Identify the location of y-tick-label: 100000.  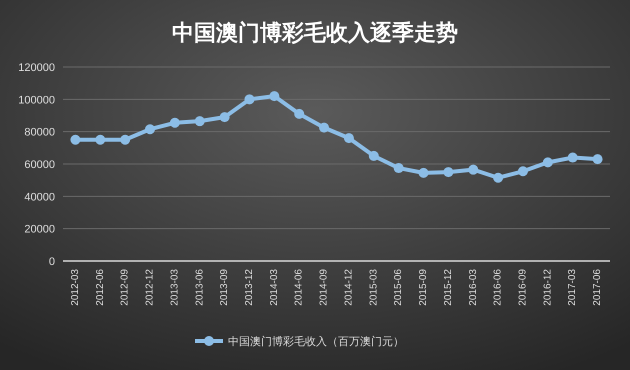
(36, 100).